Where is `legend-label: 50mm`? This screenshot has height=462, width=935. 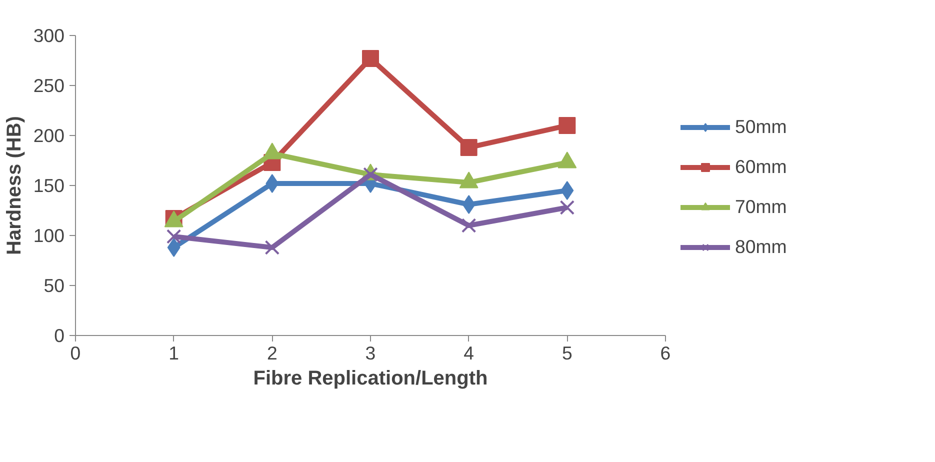
legend-label: 50mm is located at coordinates (761, 127).